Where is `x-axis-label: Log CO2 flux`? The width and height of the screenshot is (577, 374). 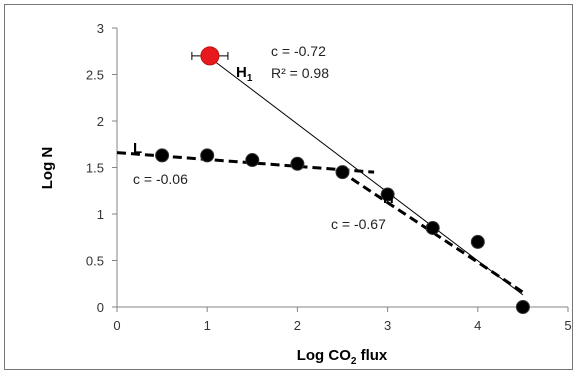 x-axis-label: Log CO2 flux is located at coordinates (342, 357).